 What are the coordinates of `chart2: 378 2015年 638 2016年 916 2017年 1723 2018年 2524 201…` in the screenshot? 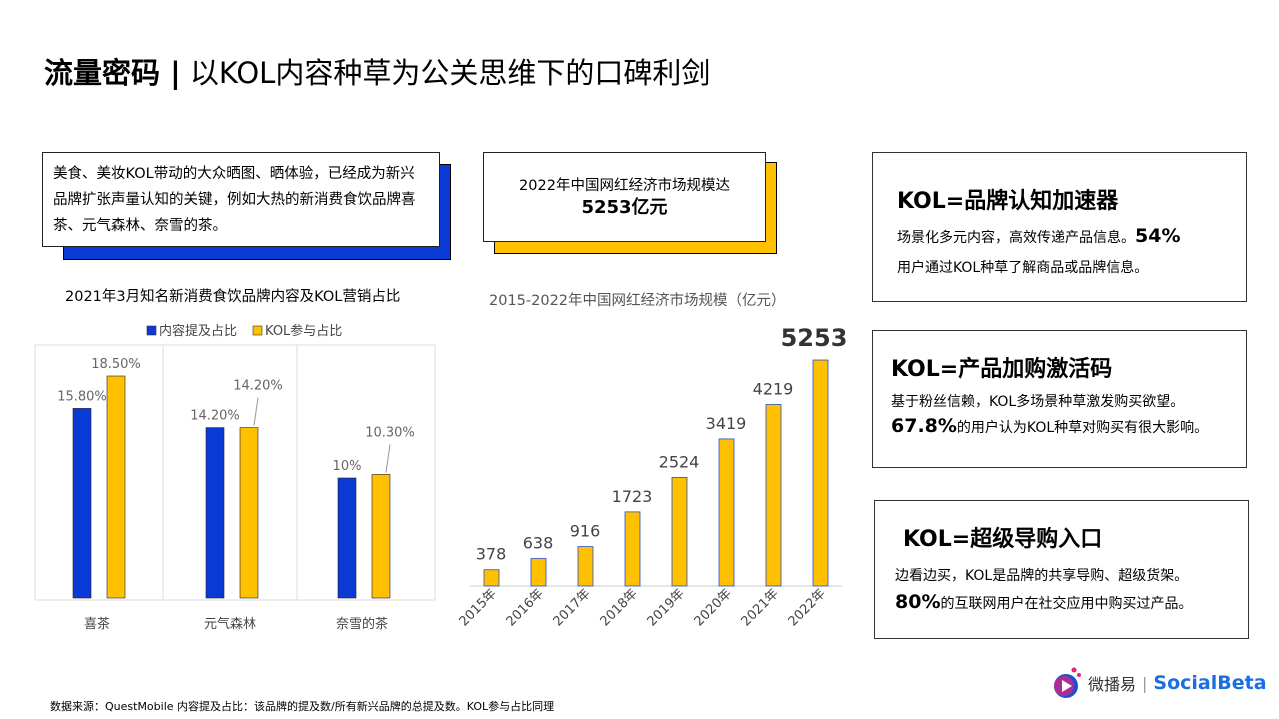 It's located at (652, 476).